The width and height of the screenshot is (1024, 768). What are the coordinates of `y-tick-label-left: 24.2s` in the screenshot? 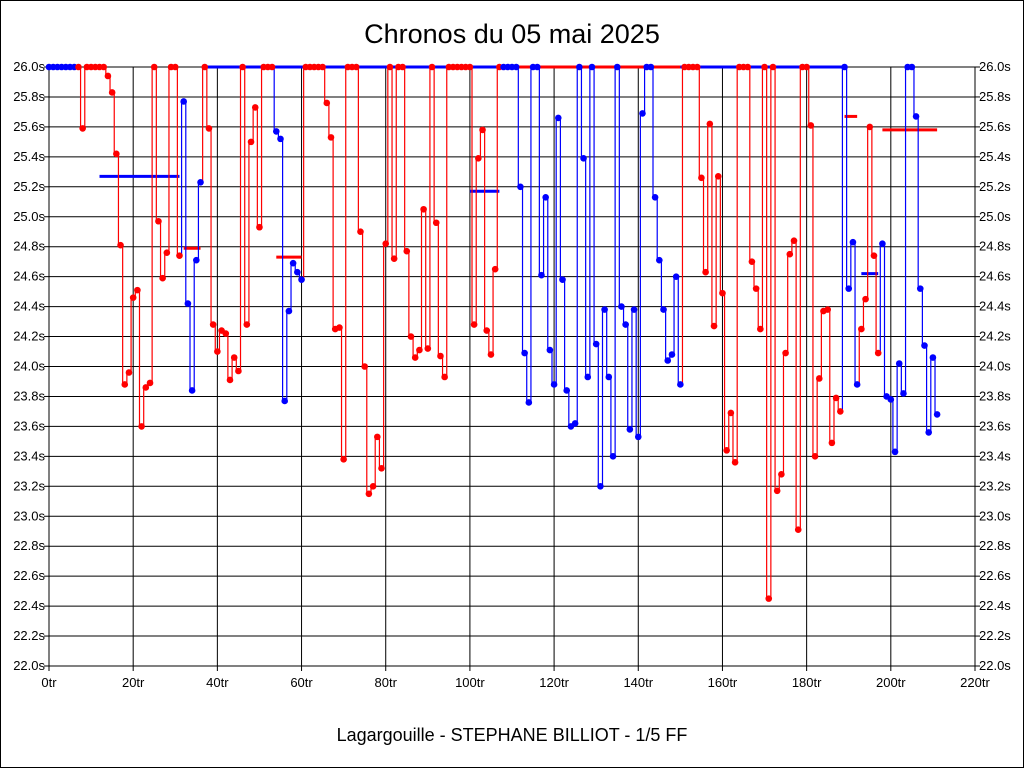 It's located at (29, 336).